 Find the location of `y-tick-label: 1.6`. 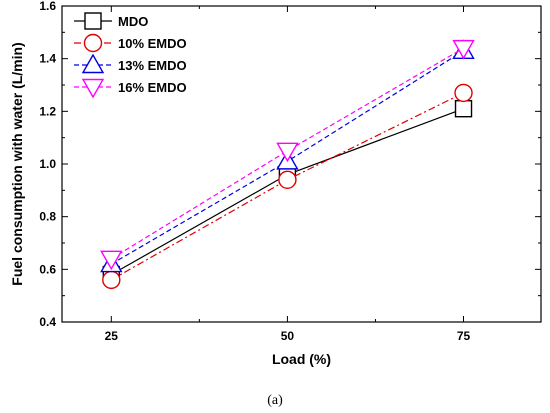

y-tick-label: 1.6 is located at coordinates (47, 6).